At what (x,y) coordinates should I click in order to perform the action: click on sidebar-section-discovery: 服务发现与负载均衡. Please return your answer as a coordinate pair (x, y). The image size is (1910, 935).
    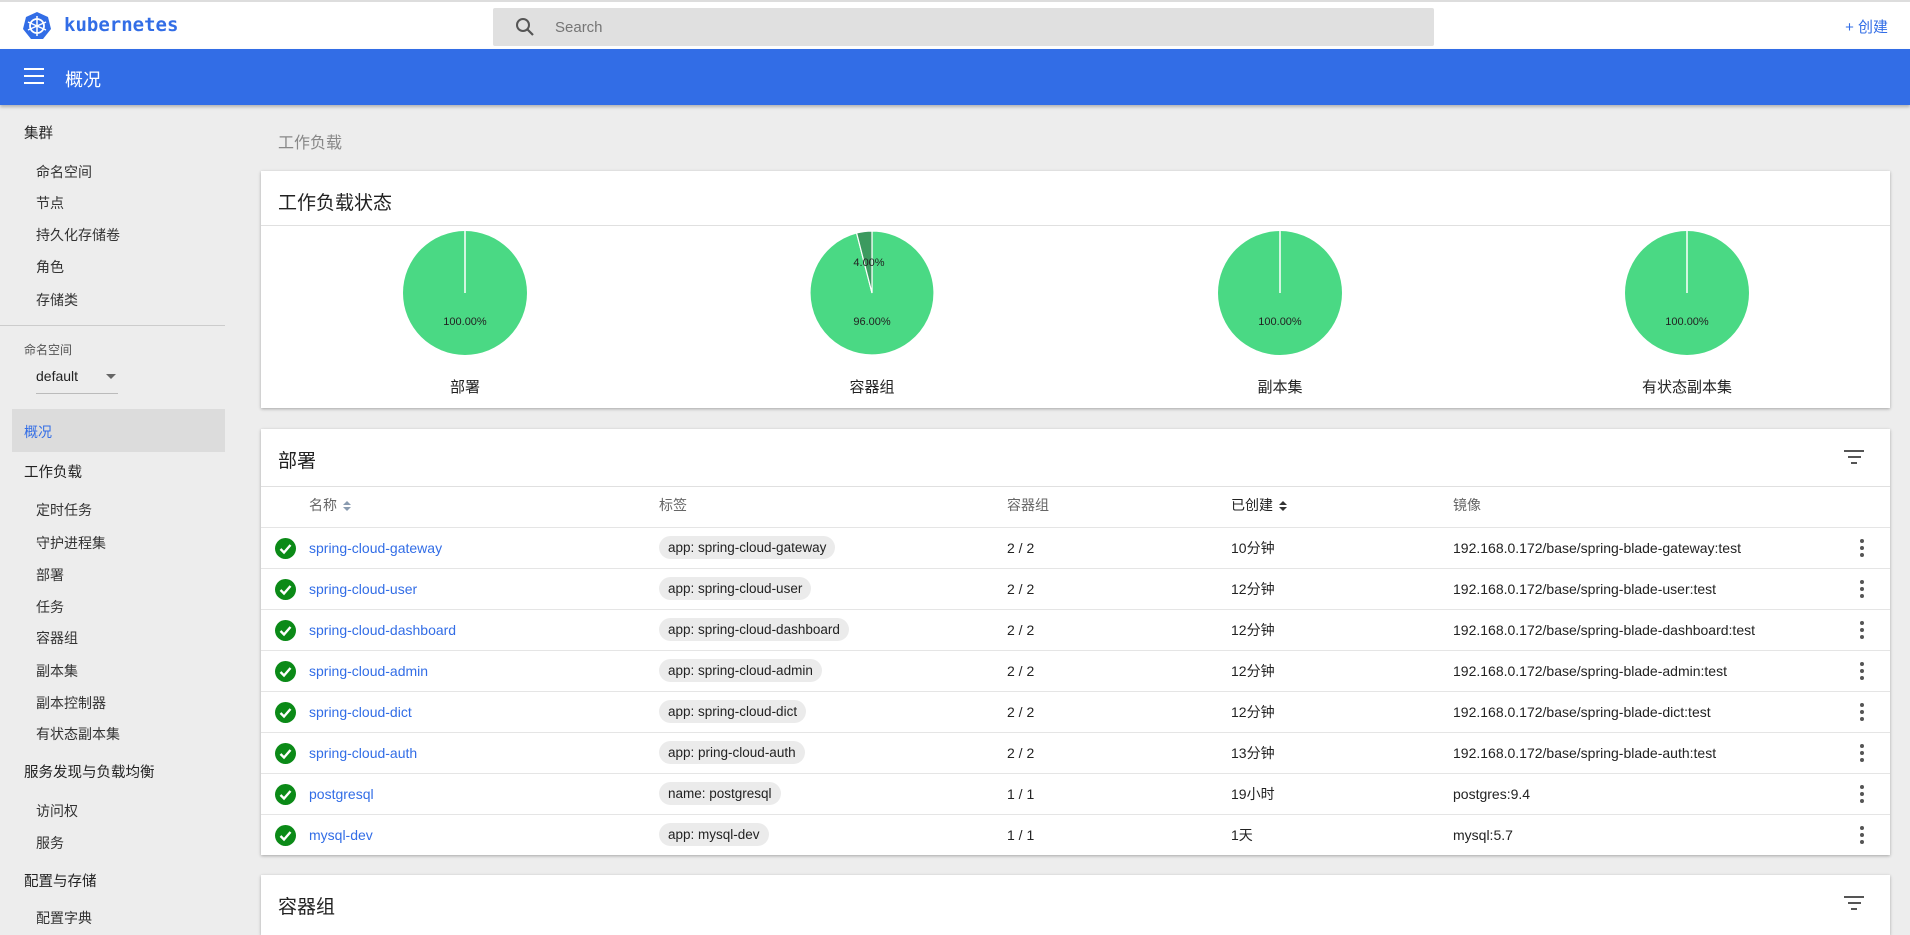
    Looking at the image, I should click on (89, 773).